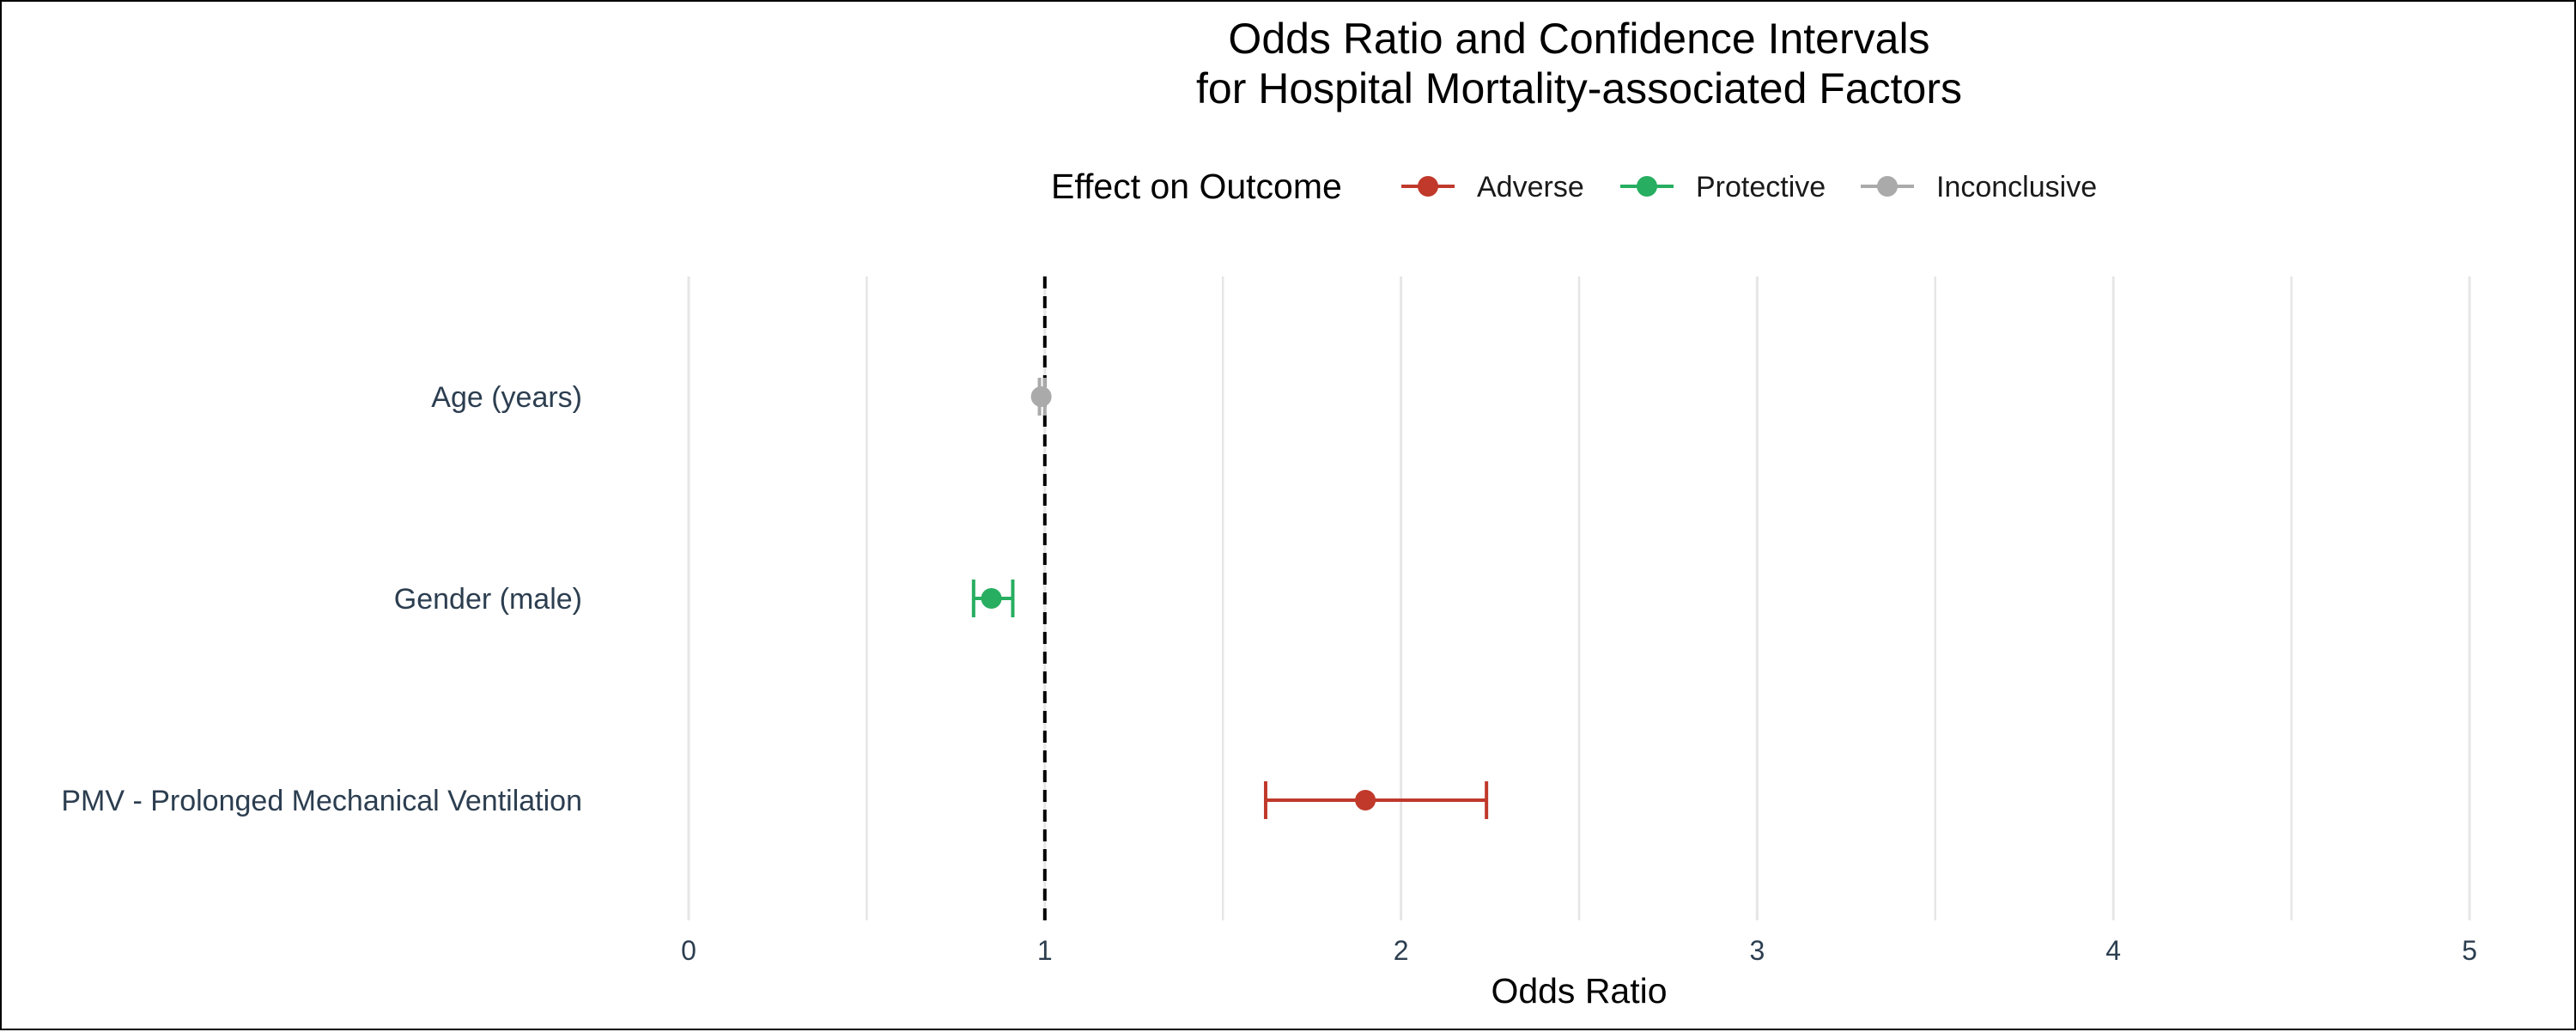 This screenshot has height=1032, width=2576. I want to click on legend-title: Effect on Outcome, so click(1196, 186).